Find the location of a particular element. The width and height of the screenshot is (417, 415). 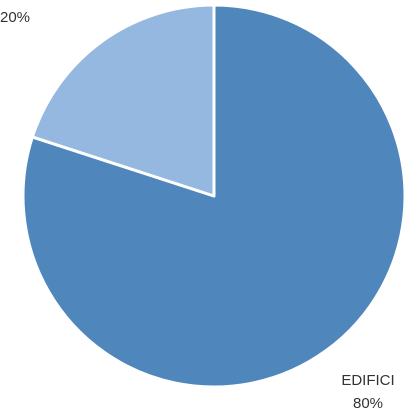

slice-label-name-edifici: EDIFICI is located at coordinates (367, 380).